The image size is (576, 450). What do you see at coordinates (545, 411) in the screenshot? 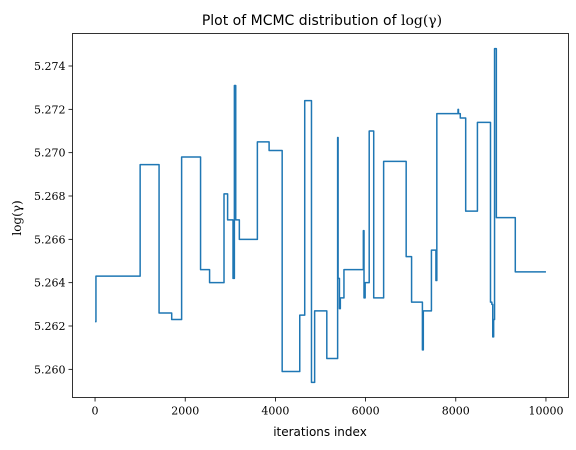
I see `x-tick-label: 10000` at bounding box center [545, 411].